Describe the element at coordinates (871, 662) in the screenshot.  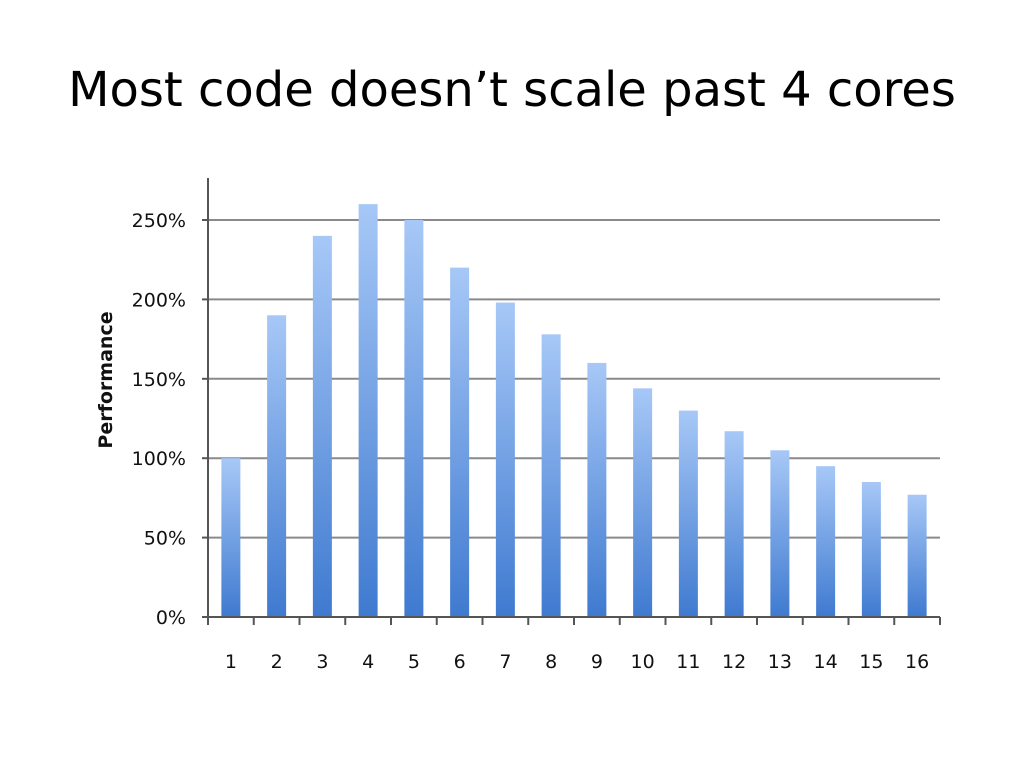
I see `x-tick-label: 15` at that location.